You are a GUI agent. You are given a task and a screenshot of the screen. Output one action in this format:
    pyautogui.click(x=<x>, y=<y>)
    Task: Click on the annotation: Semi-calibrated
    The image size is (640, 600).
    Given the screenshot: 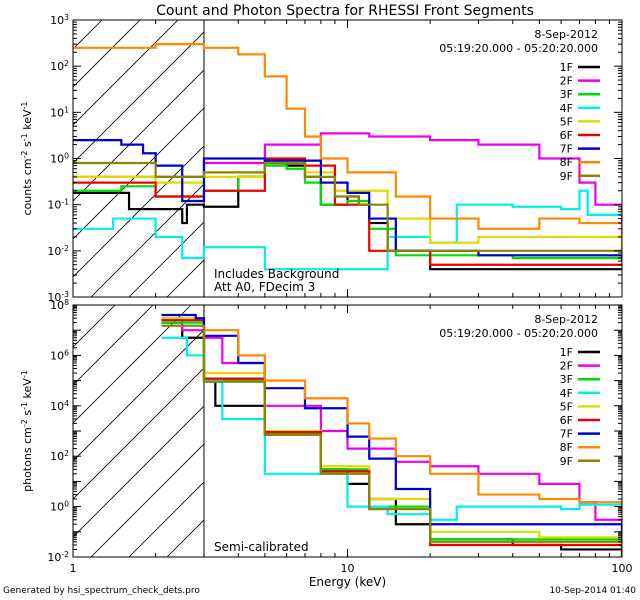 What is the action you would take?
    pyautogui.click(x=261, y=547)
    